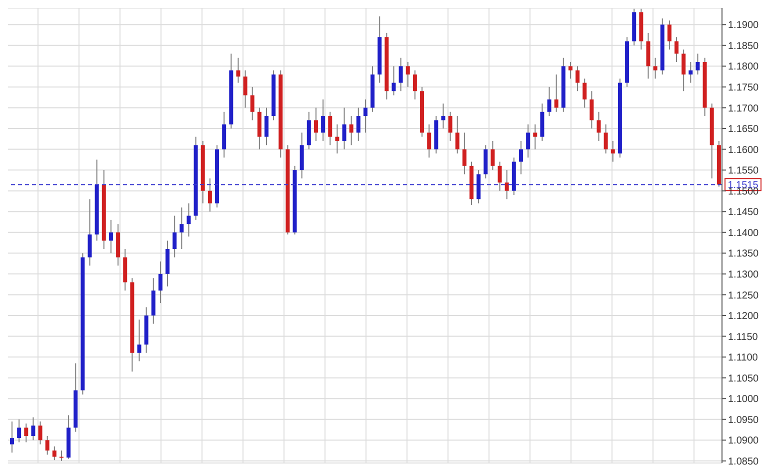  I want to click on y-tick-label: 1.1300, so click(744, 274).